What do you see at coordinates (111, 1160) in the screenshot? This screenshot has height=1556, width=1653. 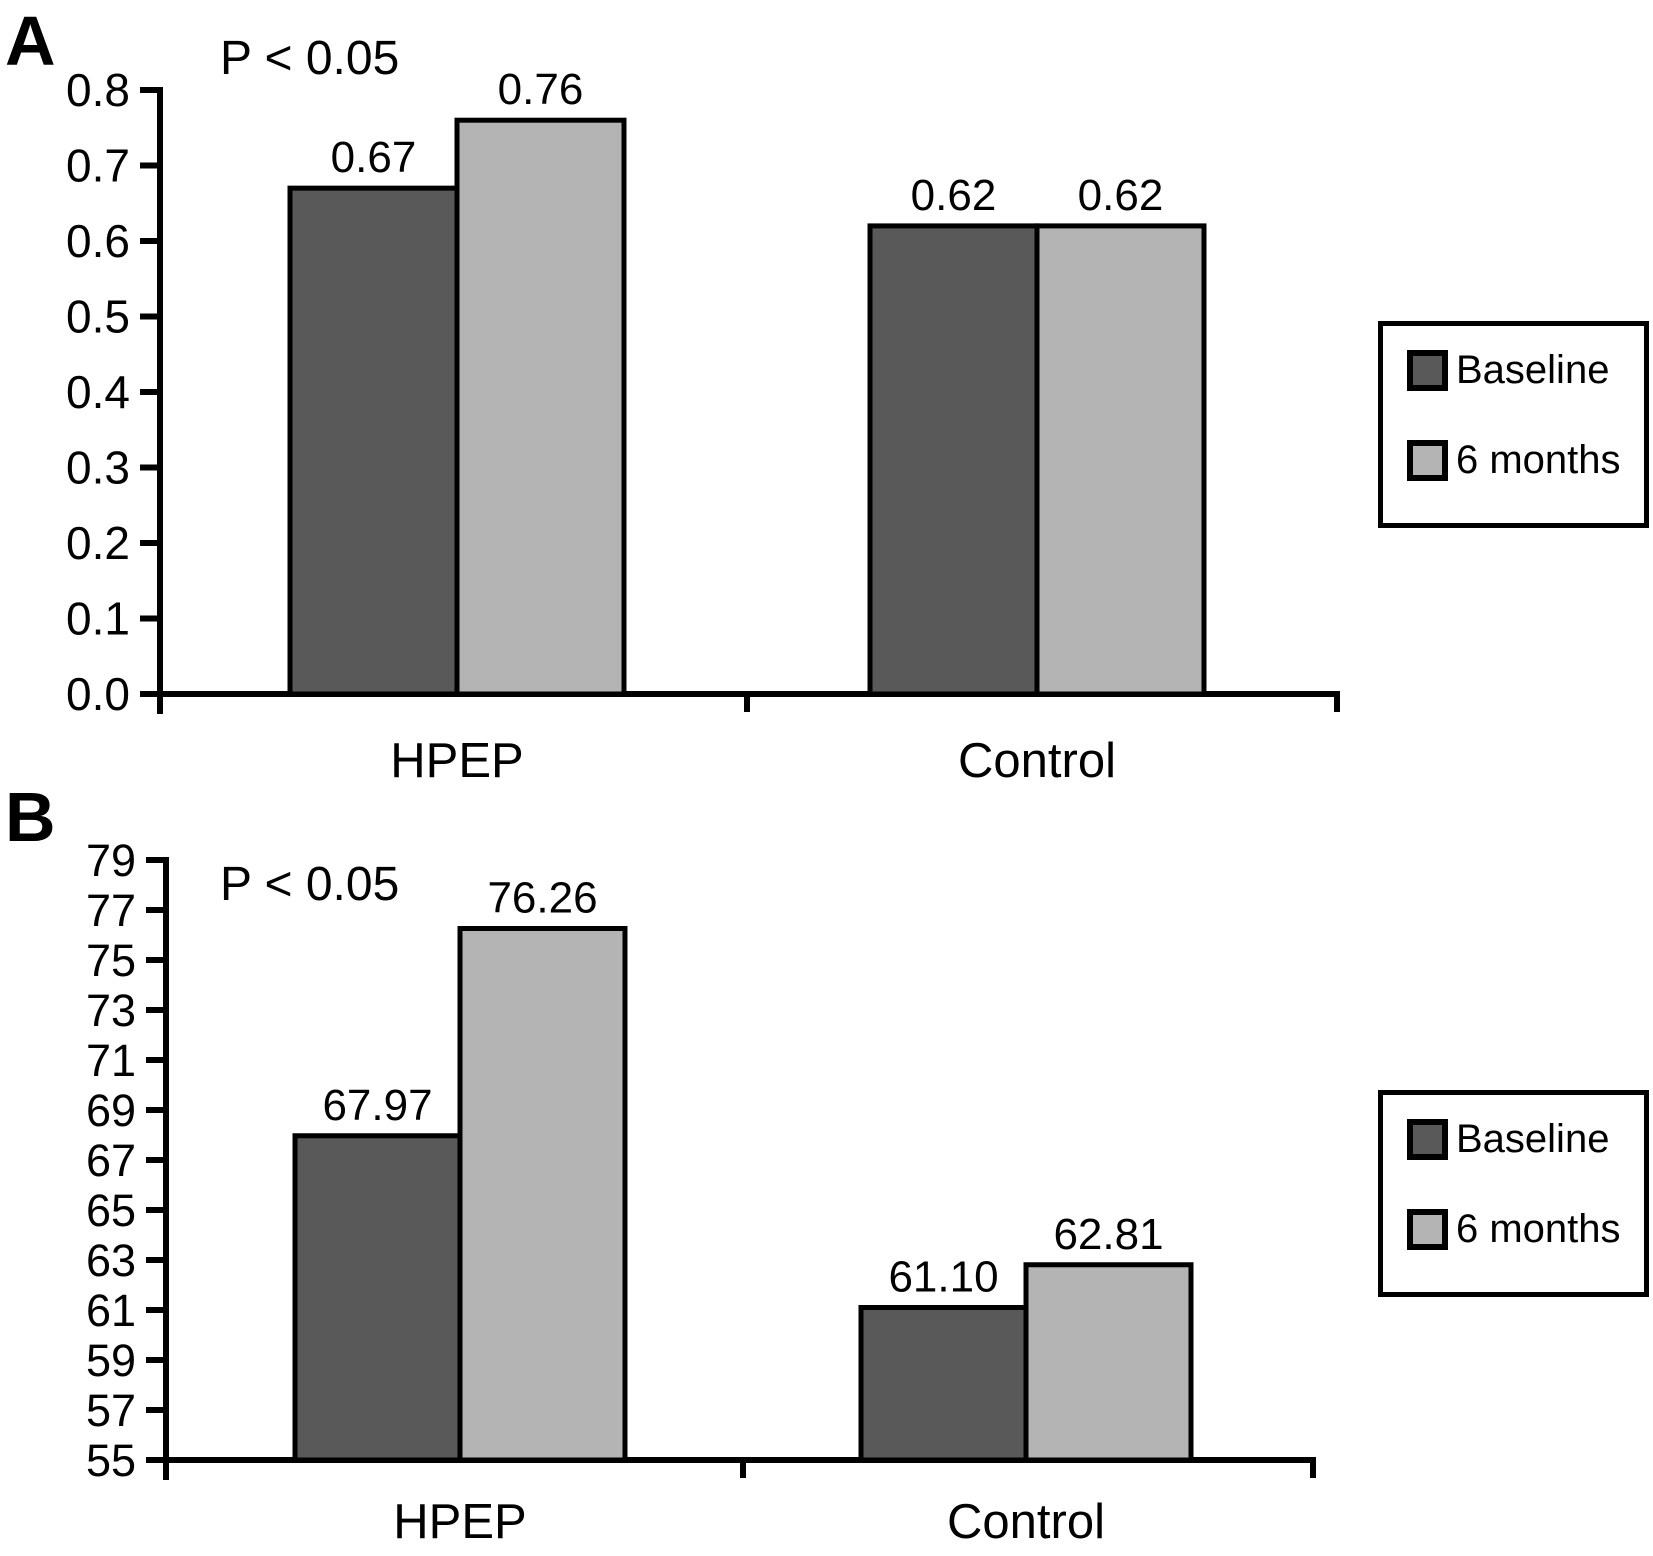 I see `y-tick-label: 67` at bounding box center [111, 1160].